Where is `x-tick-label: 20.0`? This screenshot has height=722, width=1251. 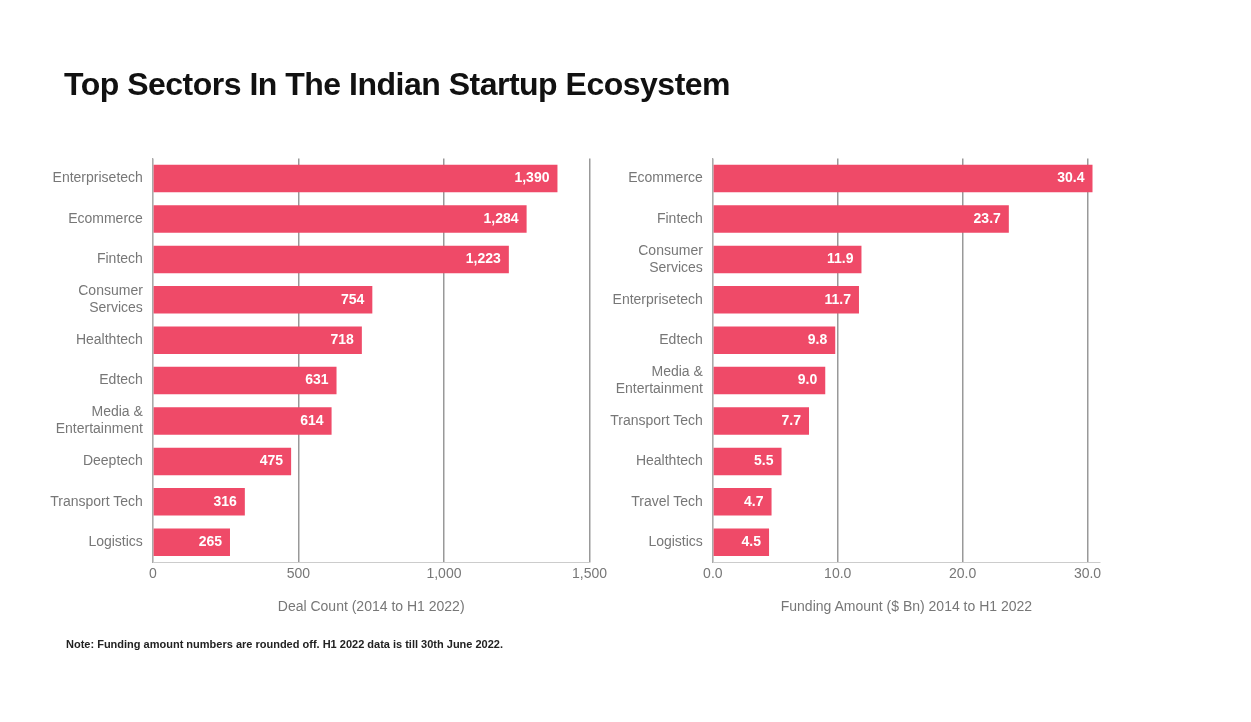
x-tick-label: 20.0 is located at coordinates (963, 572).